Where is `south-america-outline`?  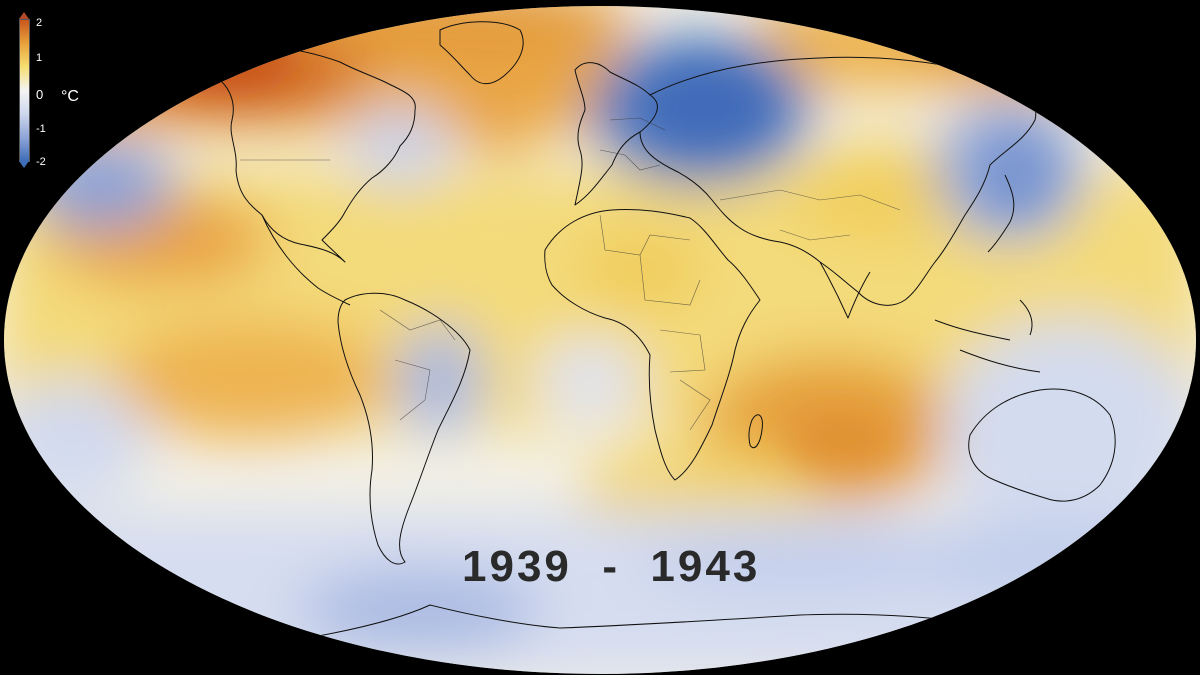
south-america-outline is located at coordinates (404, 428).